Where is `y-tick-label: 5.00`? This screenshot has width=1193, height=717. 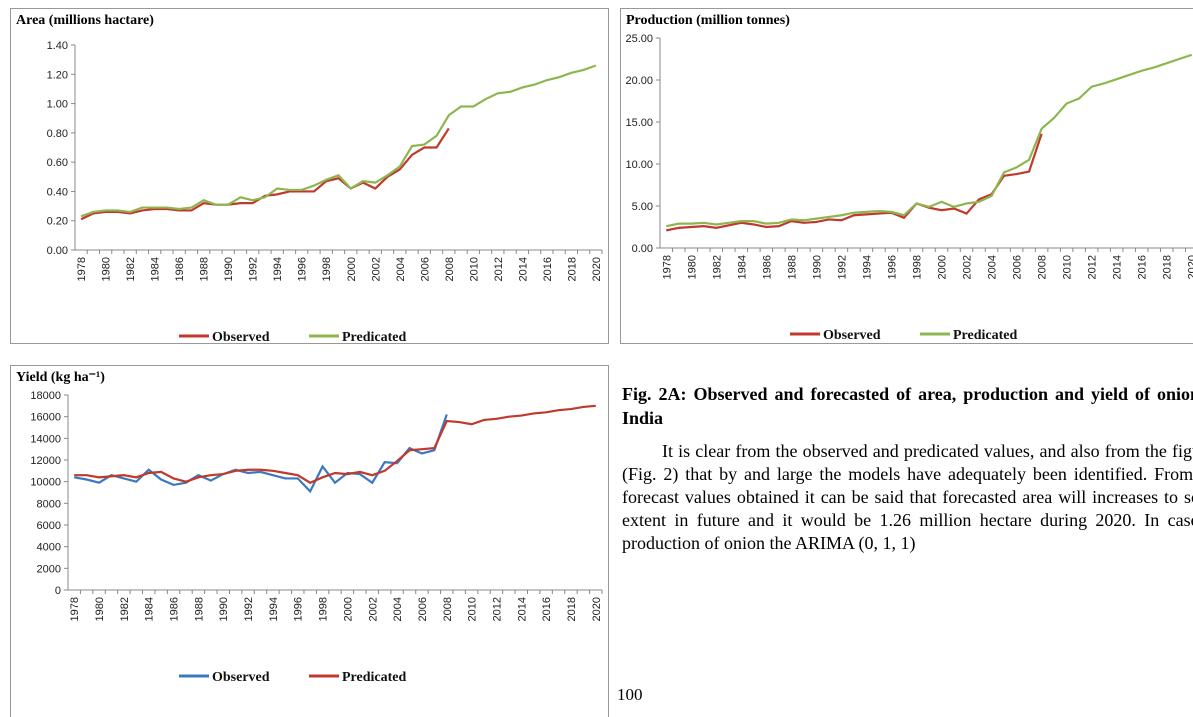
y-tick-label: 5.00 is located at coordinates (642, 207).